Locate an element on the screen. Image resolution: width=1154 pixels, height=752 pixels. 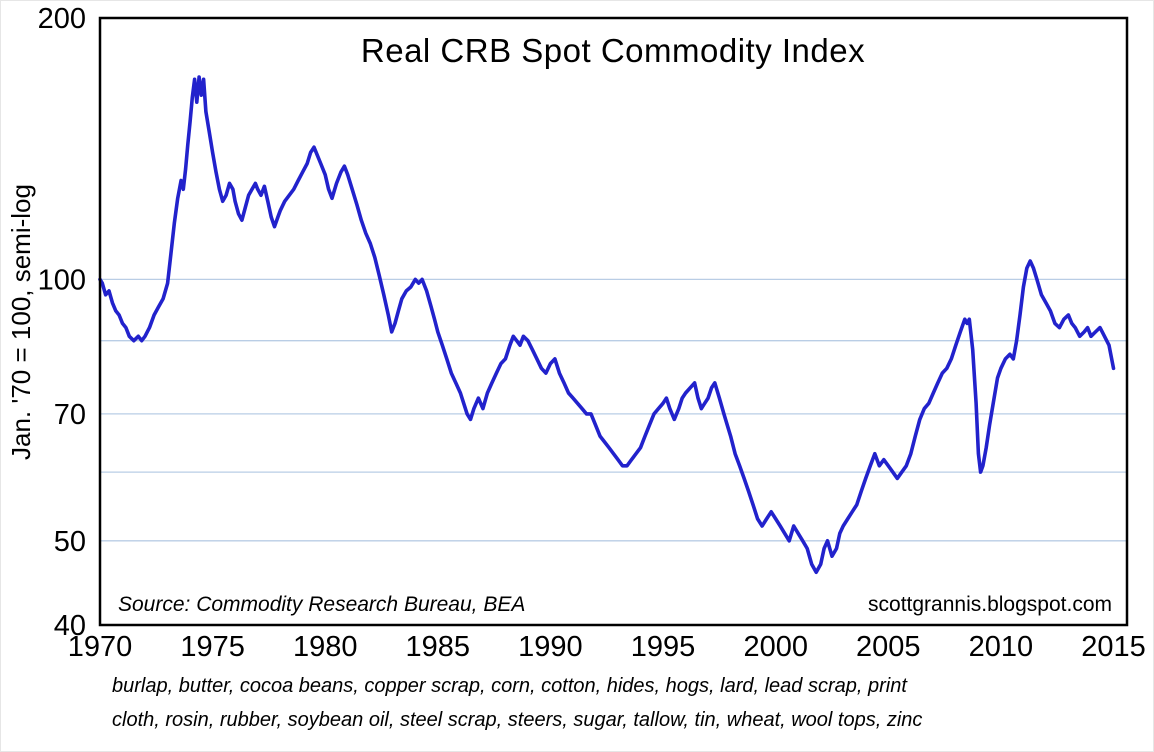
y-axis-title: Jan. '70 = 100, semi-log is located at coordinates (21, 322).